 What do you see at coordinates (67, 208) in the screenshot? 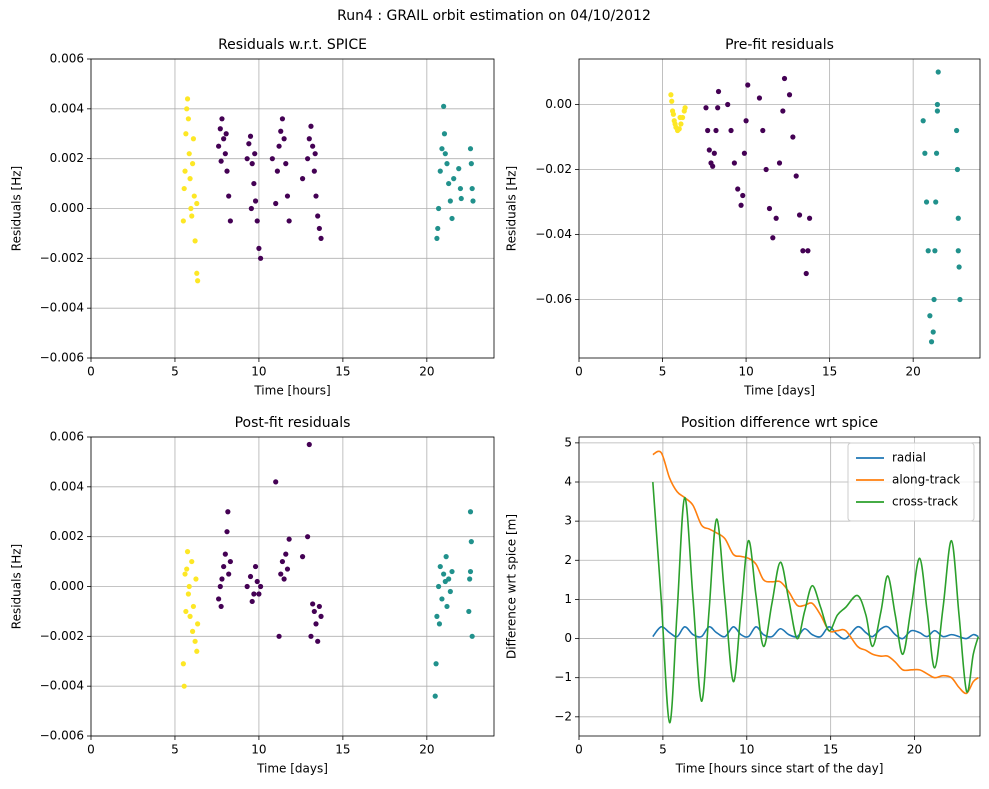
I see `y-tick-label: 0.000` at bounding box center [67, 208].